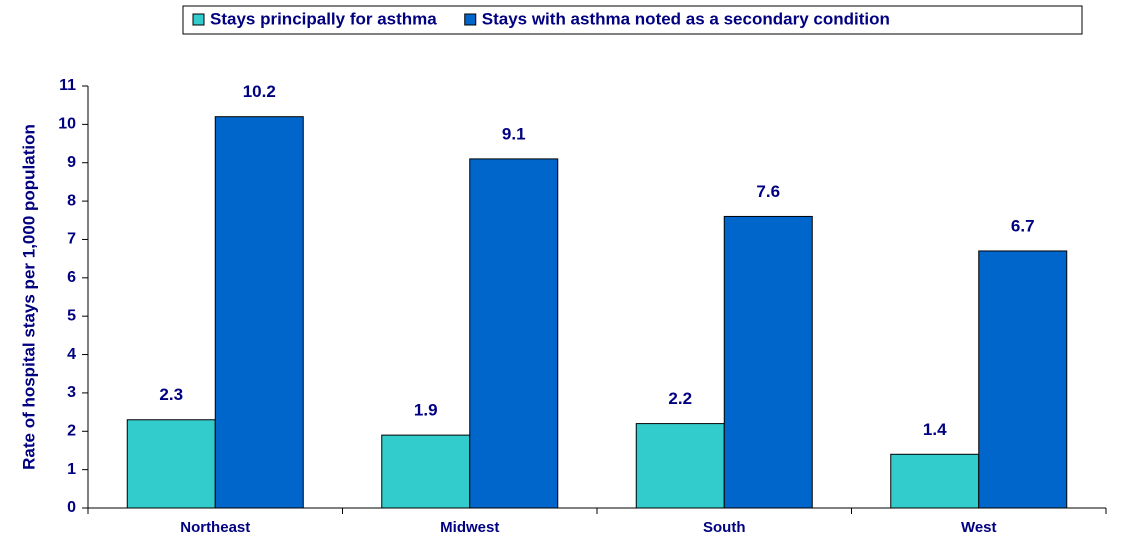  I want to click on data-label: 10.2, so click(259, 91).